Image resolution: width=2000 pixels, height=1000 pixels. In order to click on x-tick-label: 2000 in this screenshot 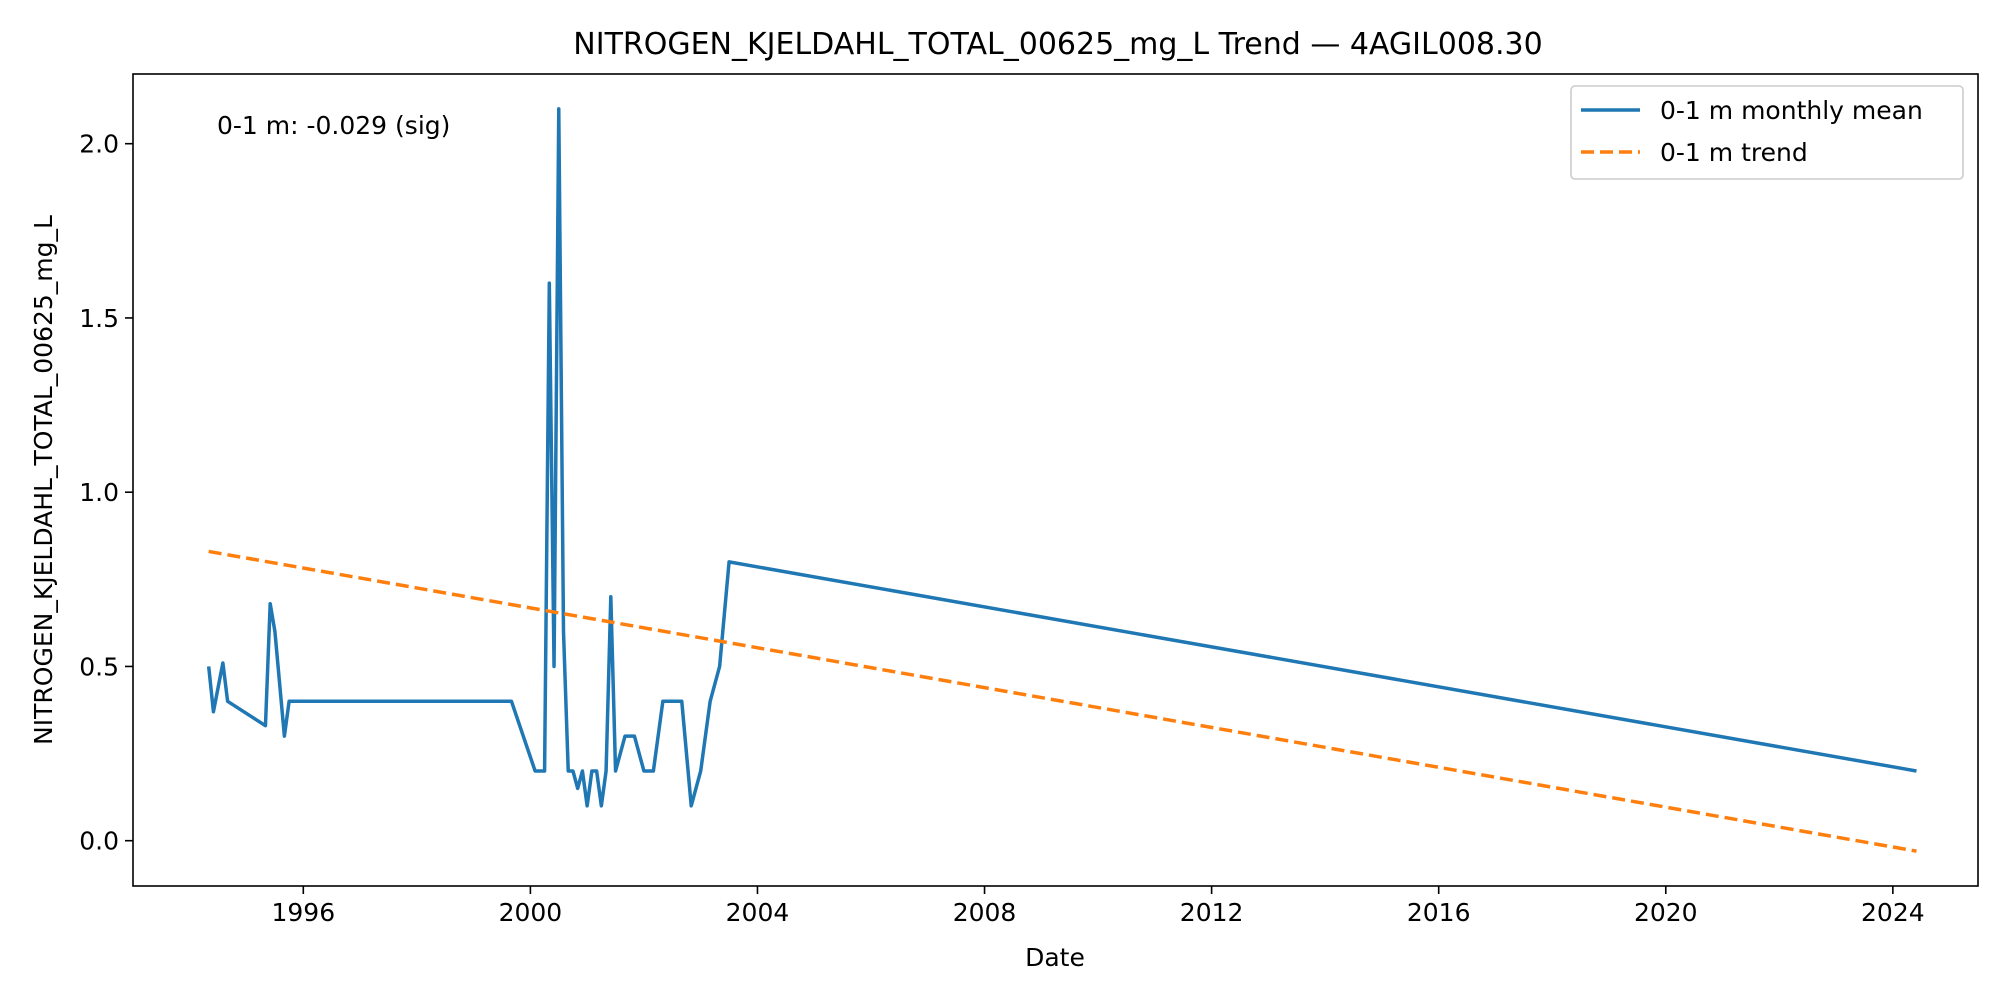, I will do `click(531, 912)`.